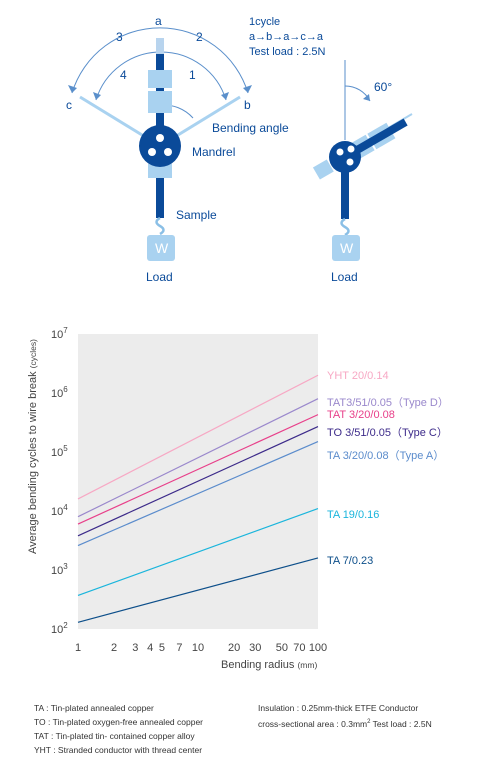 Image resolution: width=478 pixels, height=770 pixels. What do you see at coordinates (299, 648) in the screenshot?
I see `x-tick-label: 70` at bounding box center [299, 648].